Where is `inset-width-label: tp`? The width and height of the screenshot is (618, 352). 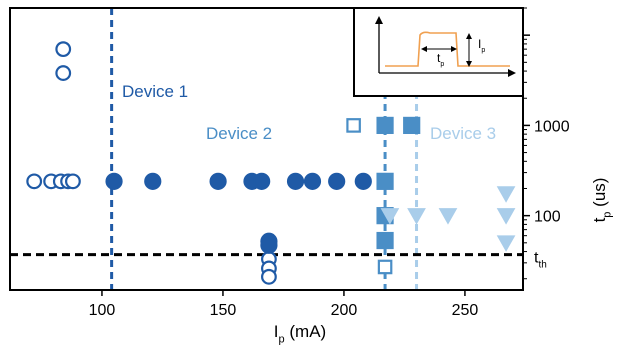
inset-width-label: tp is located at coordinates (440, 59).